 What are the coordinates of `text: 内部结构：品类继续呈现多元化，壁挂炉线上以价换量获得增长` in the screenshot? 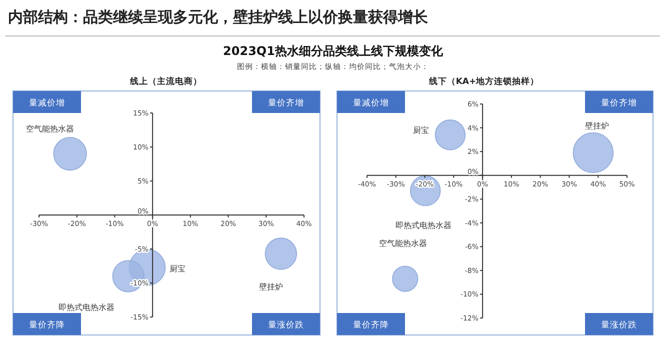 It's located at (218, 17).